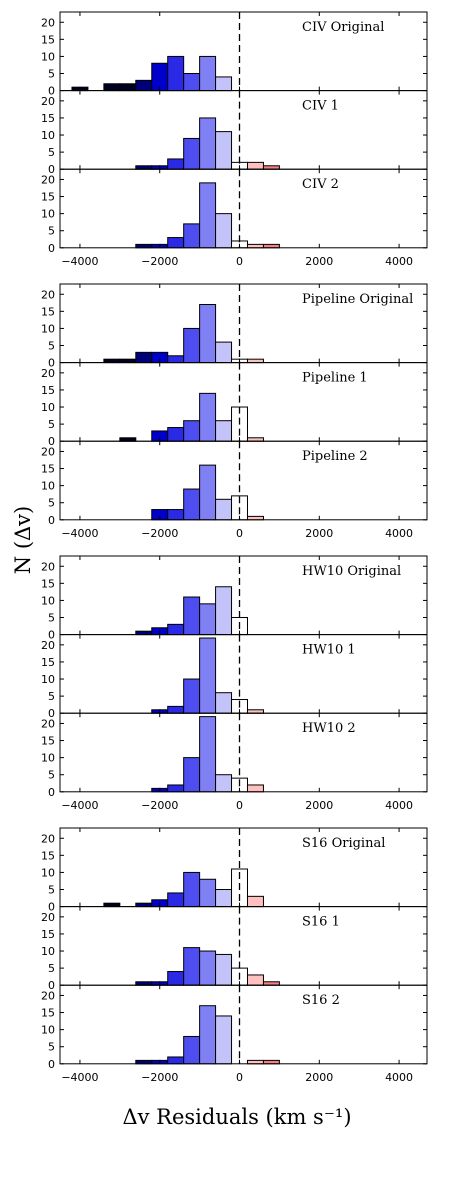 This screenshot has width=474, height=1183. I want to click on panel: 0 5 10 15 20 Pipeline Original, so click(234, 326).